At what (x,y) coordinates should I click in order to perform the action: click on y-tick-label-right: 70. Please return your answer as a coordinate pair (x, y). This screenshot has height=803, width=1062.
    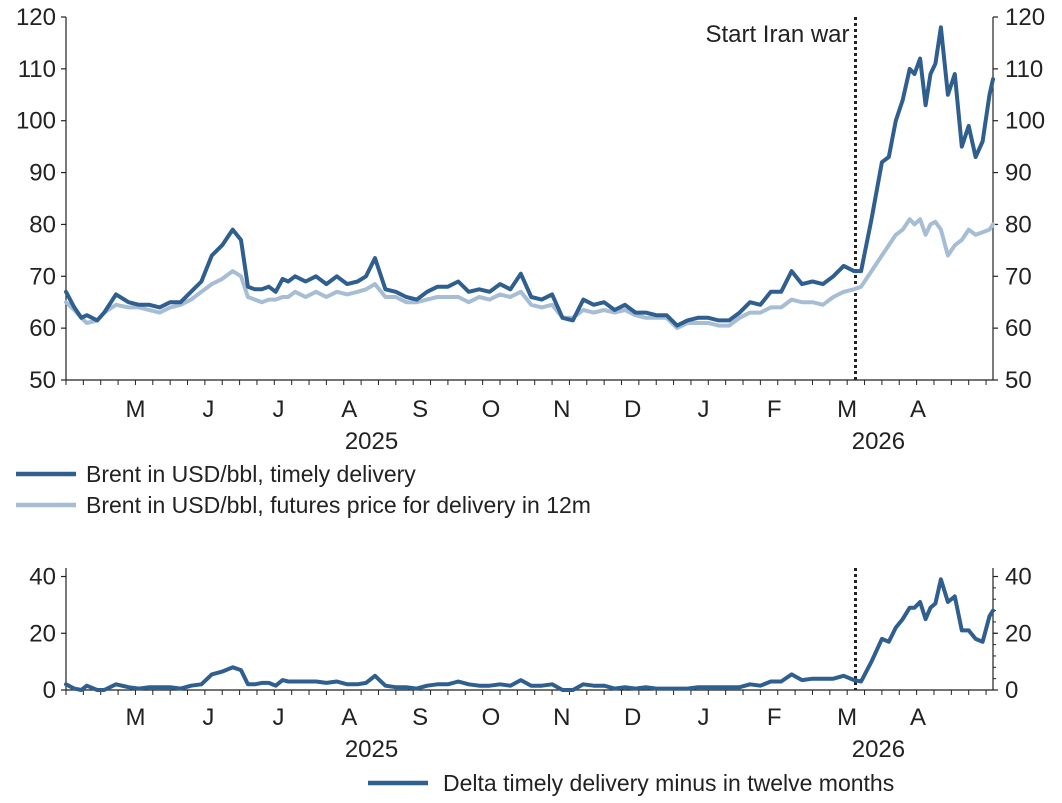
    Looking at the image, I should click on (1018, 276).